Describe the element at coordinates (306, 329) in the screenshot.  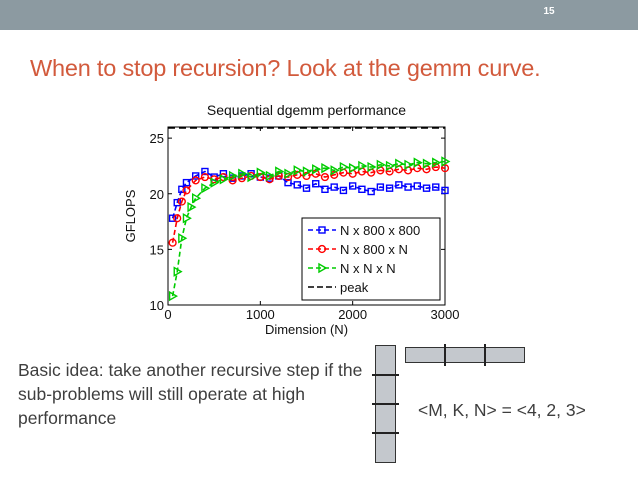
I see `x-axis-label: Dimension (N)` at that location.